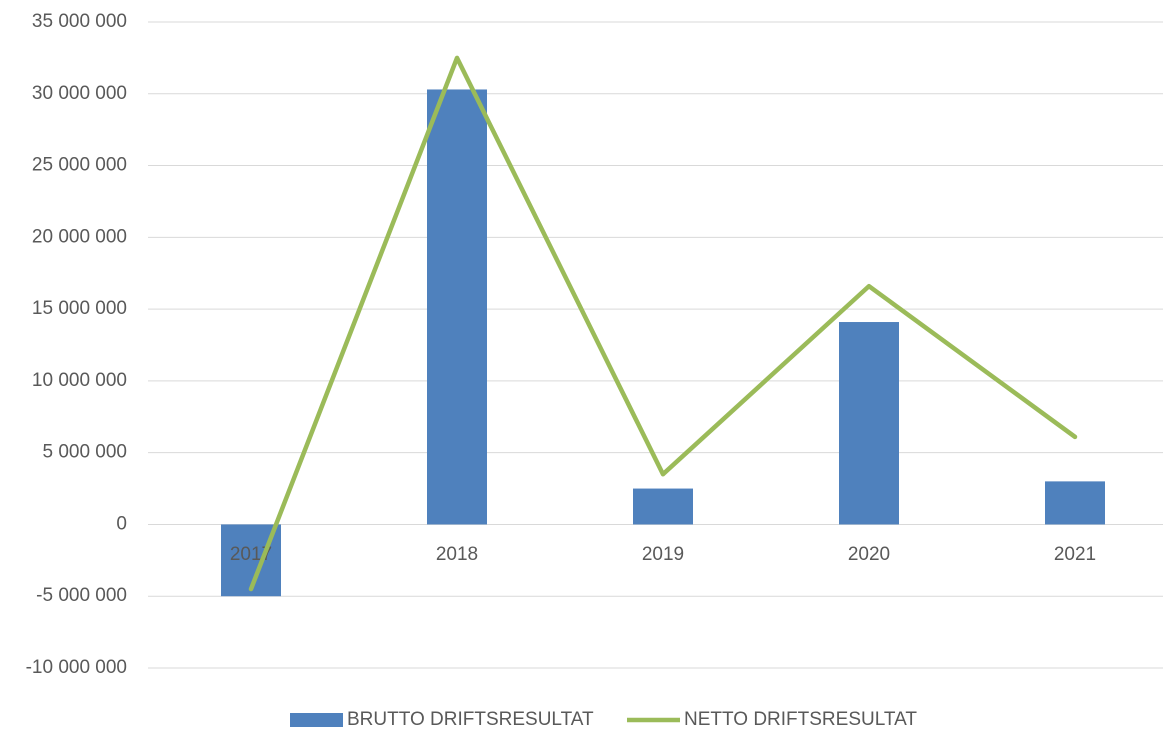 This screenshot has width=1163, height=731. Describe the element at coordinates (800, 719) in the screenshot. I see `legend-label: NETTO DRIFTSRESULTAT` at that location.